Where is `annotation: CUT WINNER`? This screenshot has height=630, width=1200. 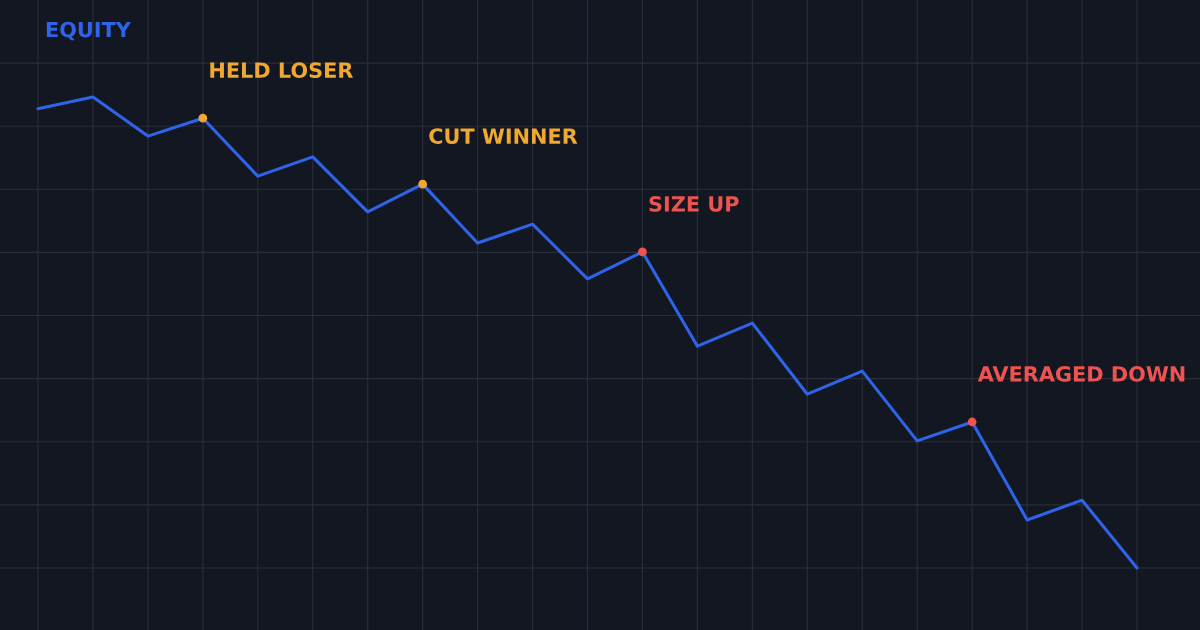
annotation: CUT WINNER is located at coordinates (503, 136).